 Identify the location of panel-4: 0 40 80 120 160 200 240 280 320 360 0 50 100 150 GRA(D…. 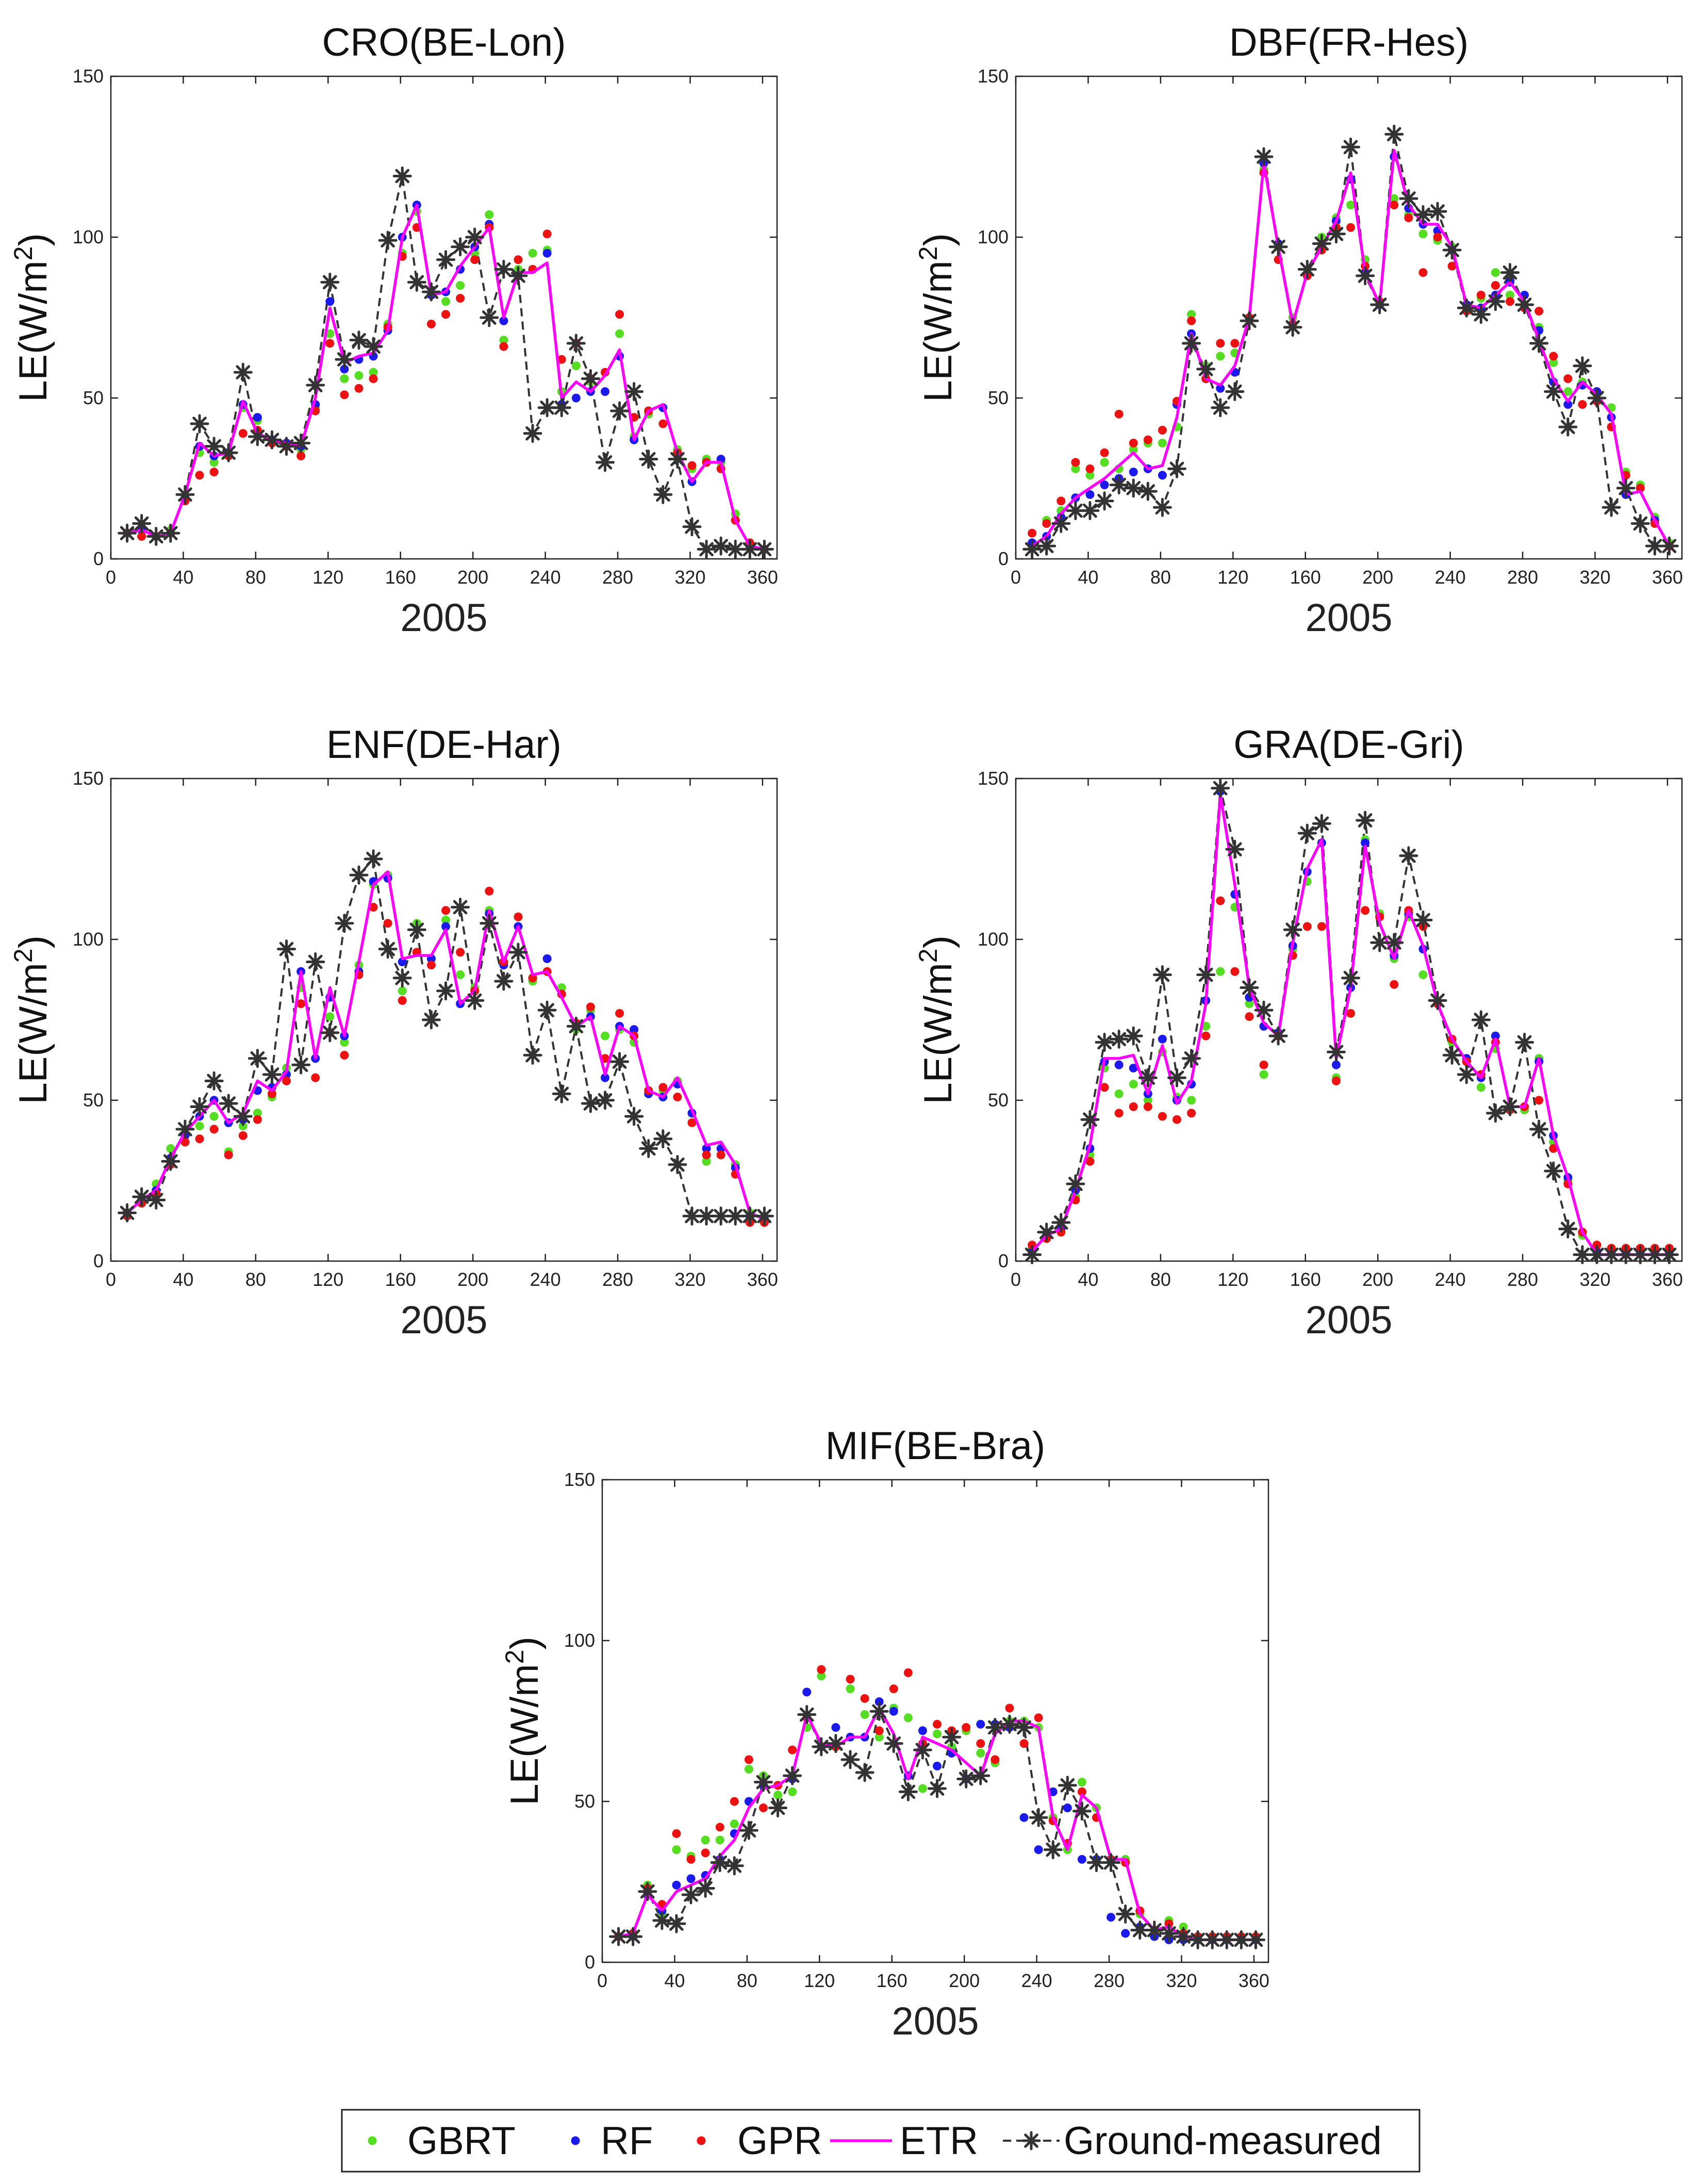
(1299, 1032).